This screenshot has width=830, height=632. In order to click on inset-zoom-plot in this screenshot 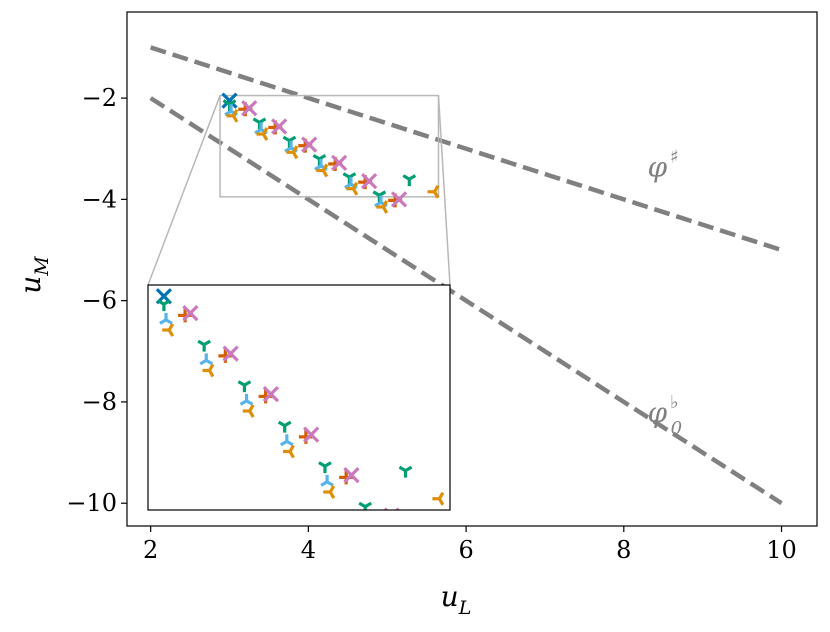, I will do `click(299, 411)`.